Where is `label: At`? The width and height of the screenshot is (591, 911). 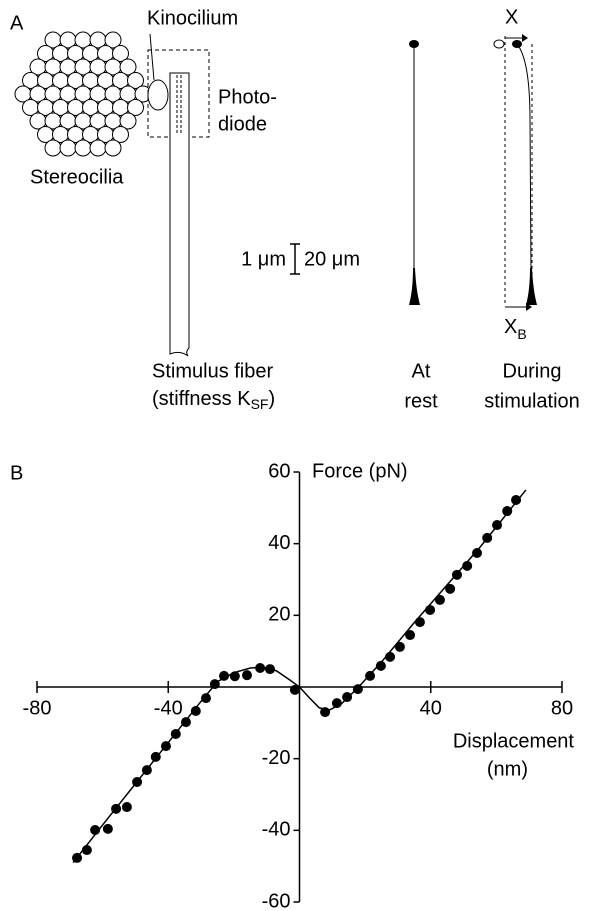
label: At is located at coordinates (421, 371).